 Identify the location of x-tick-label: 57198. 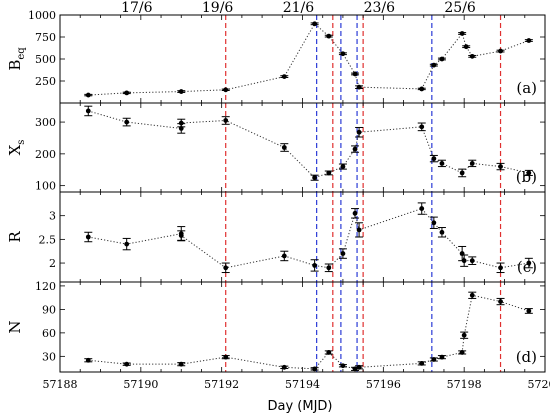
(464, 384).